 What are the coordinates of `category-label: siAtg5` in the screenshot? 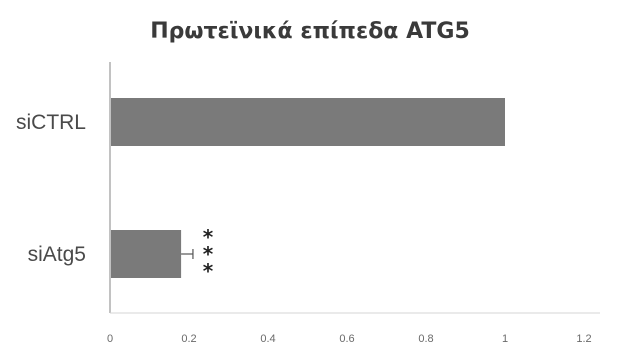 It's located at (57, 254).